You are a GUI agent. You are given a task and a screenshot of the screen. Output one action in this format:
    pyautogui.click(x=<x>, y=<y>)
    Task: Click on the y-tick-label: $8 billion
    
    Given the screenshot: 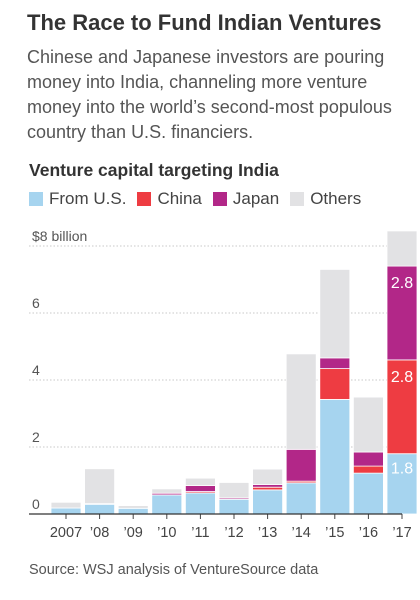 What is the action you would take?
    pyautogui.click(x=59, y=236)
    